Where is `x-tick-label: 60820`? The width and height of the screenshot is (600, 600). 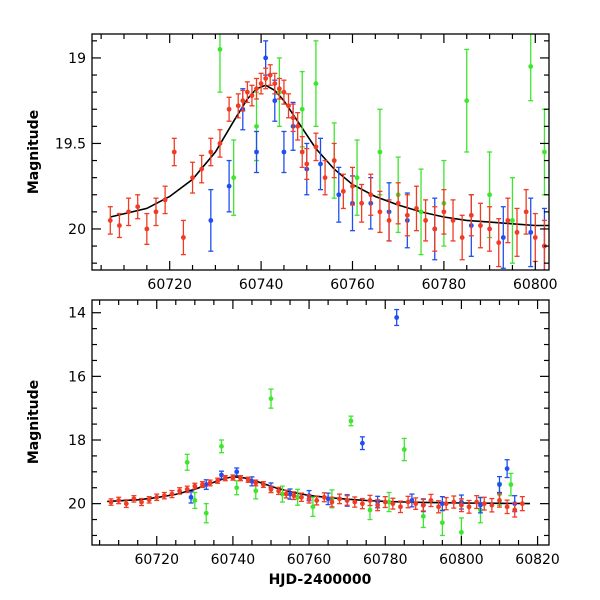 x-tick-label: 60820 is located at coordinates (537, 560).